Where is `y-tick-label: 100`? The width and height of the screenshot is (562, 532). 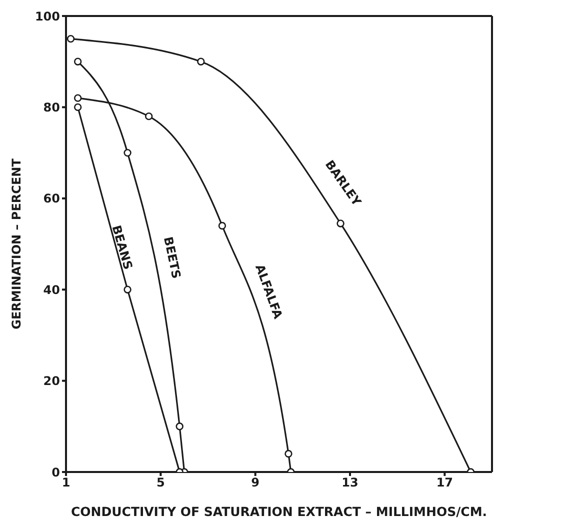
y-tick-label: 100 is located at coordinates (47, 16).